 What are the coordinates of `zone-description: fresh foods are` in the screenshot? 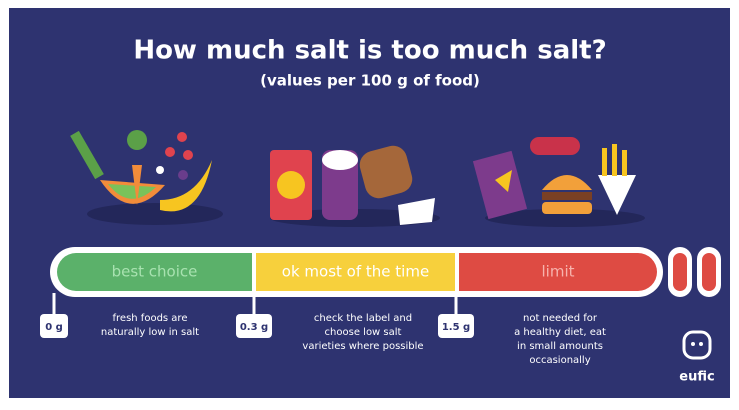 It's located at (150, 318).